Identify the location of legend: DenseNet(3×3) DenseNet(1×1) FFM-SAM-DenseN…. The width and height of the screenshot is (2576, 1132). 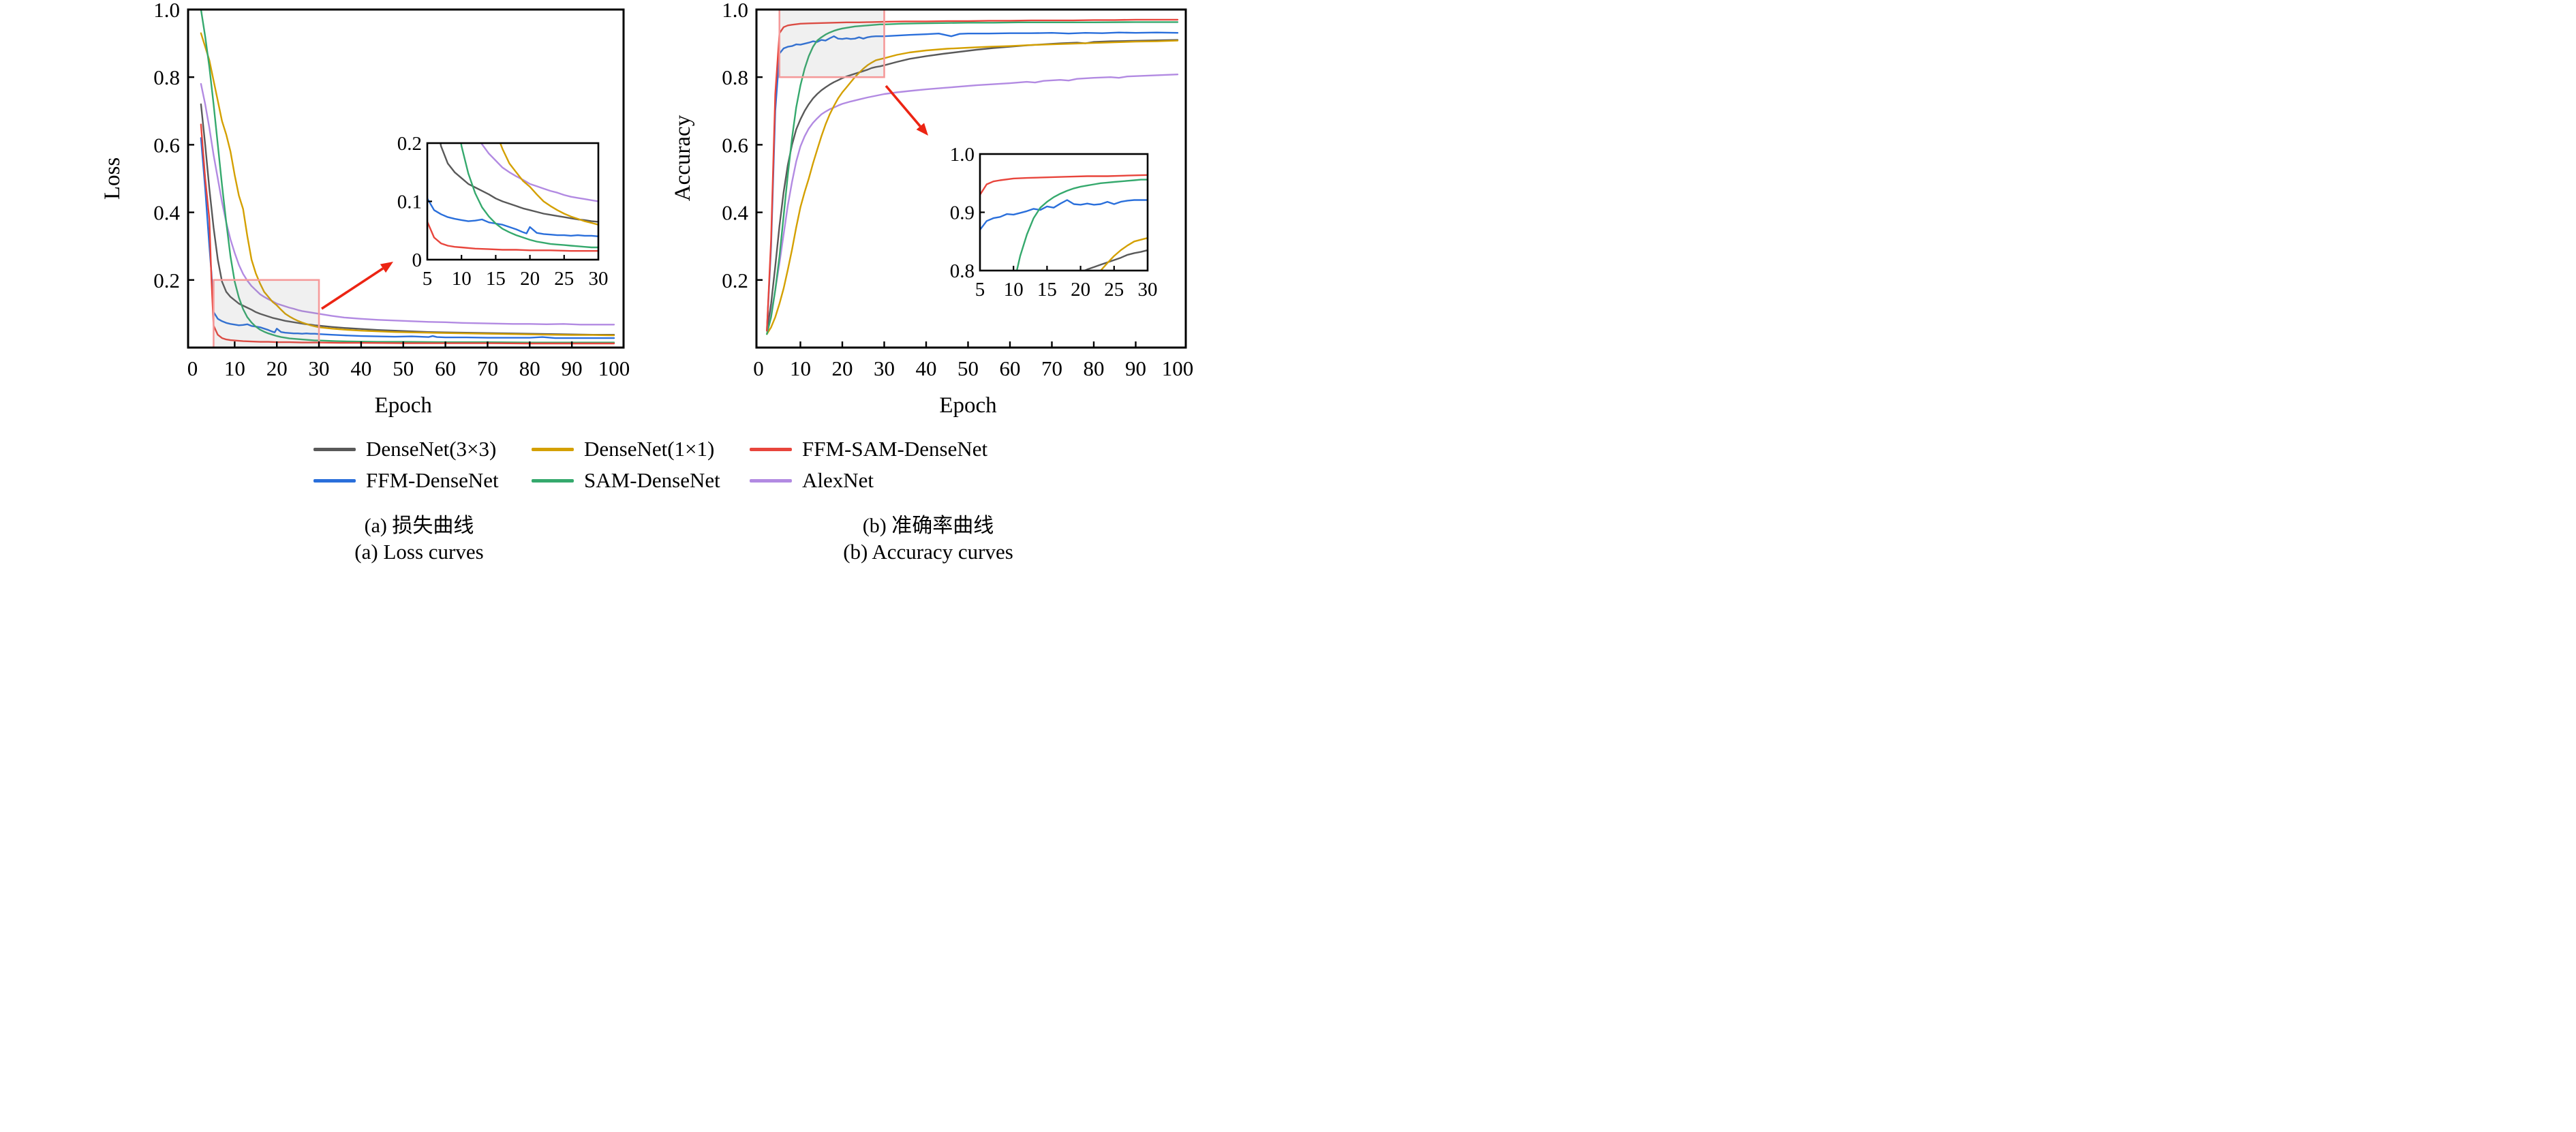
(650, 464).